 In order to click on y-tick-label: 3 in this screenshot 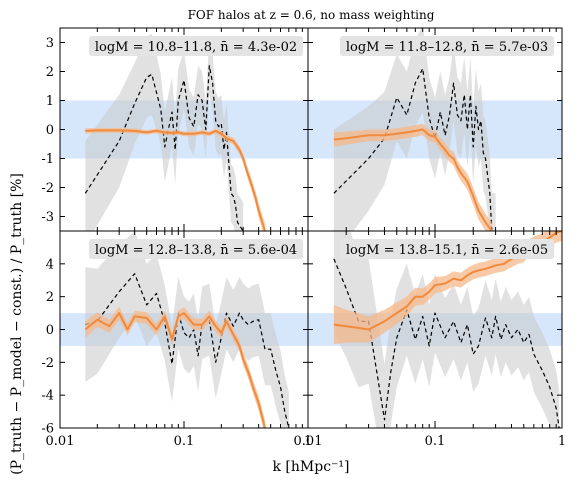, I will do `click(50, 43)`.